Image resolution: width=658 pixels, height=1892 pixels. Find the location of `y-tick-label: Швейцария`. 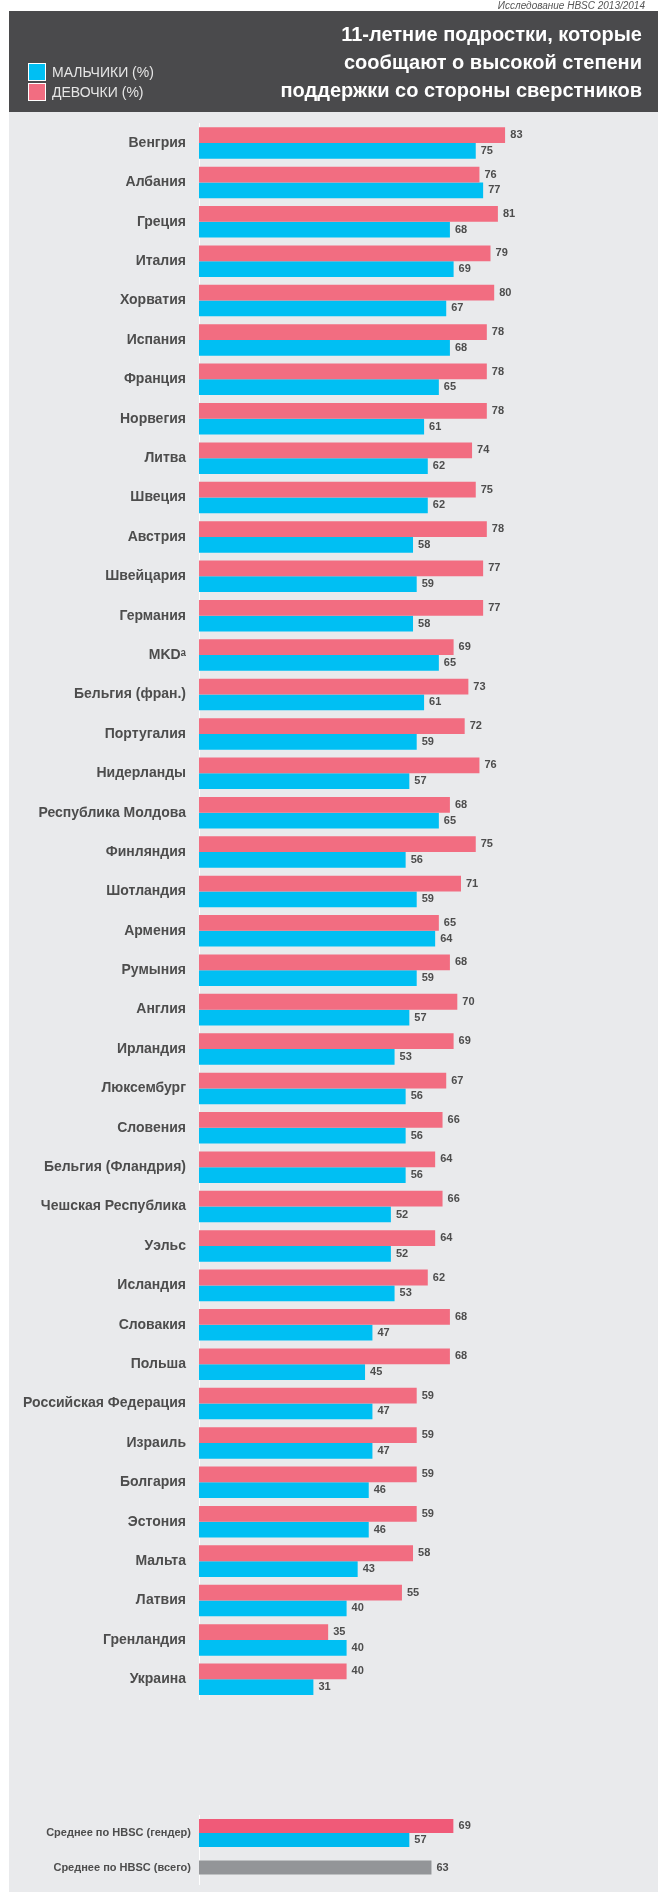

y-tick-label: Швейцария is located at coordinates (145, 575).